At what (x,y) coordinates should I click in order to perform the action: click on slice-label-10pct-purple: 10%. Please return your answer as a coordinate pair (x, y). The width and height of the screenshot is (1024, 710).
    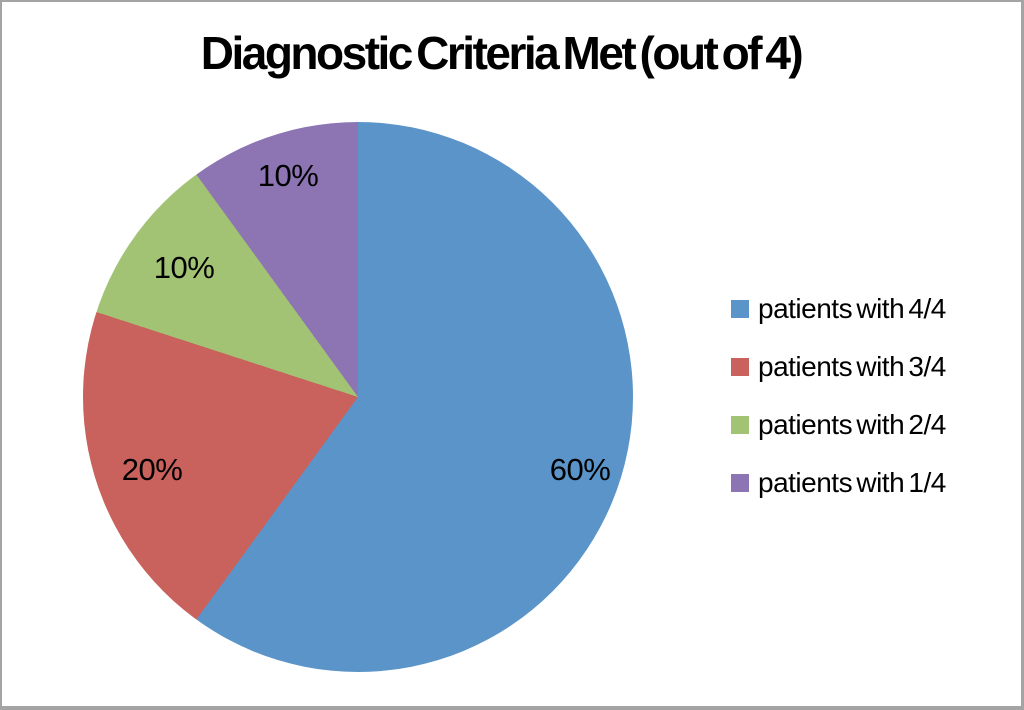
    Looking at the image, I should click on (288, 175).